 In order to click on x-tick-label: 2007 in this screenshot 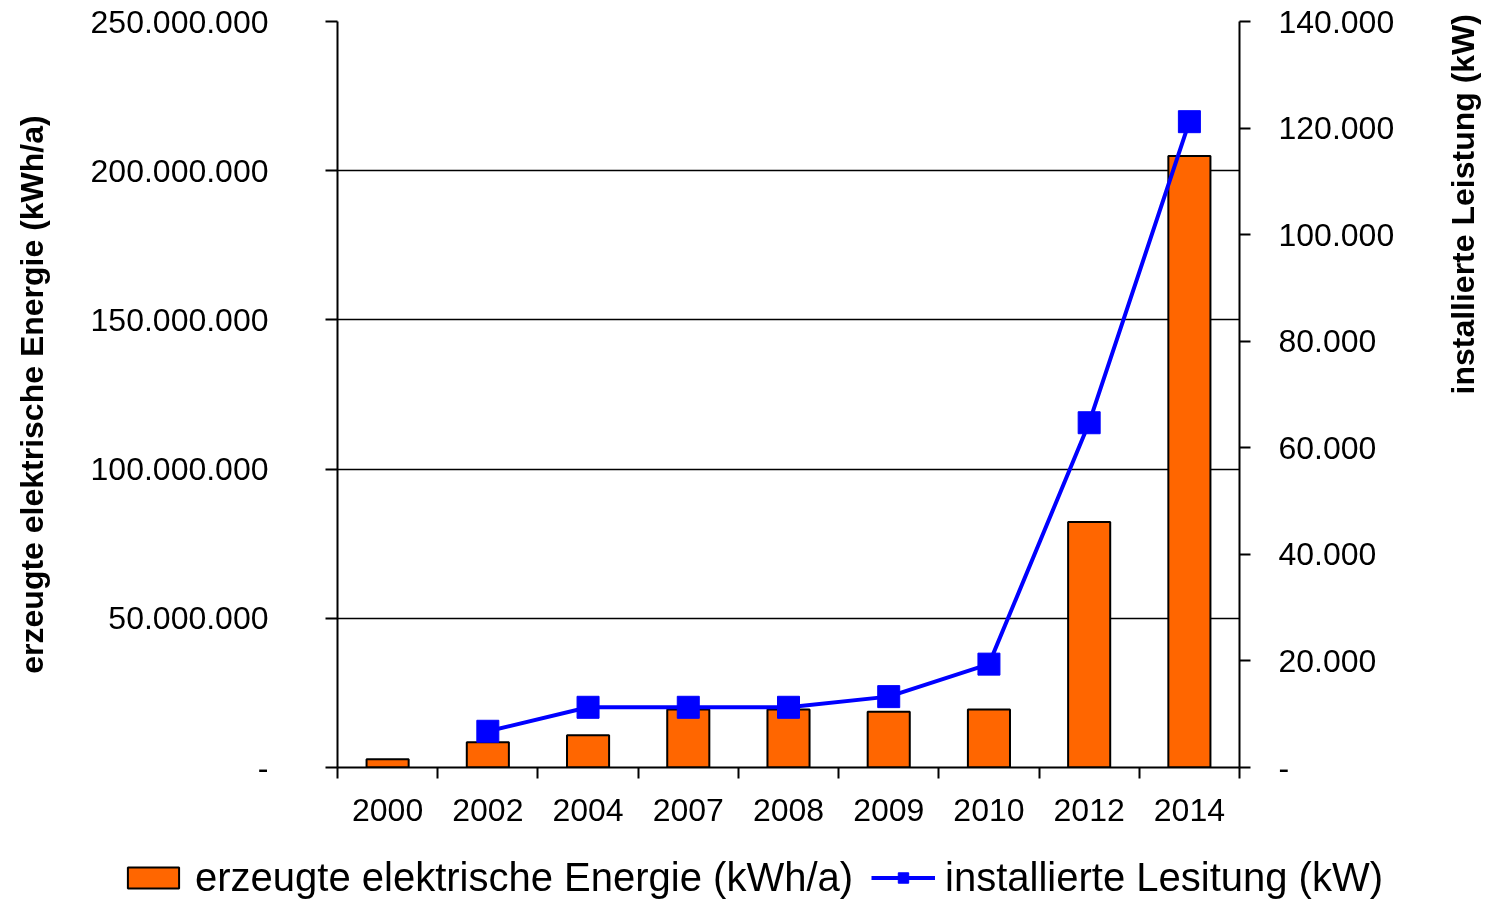, I will do `click(688, 809)`.